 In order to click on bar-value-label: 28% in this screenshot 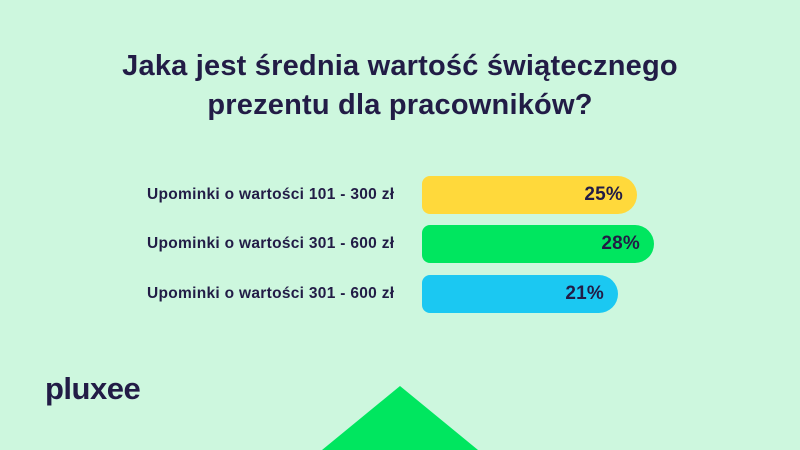, I will do `click(620, 243)`.